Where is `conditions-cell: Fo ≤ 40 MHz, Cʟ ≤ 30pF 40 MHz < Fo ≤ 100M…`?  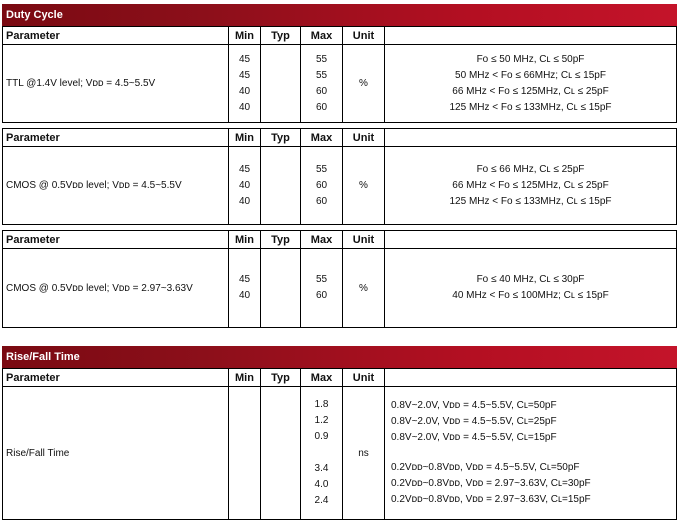 conditions-cell: Fo ≤ 40 MHz, Cʟ ≤ 30pF 40 MHz < Fo ≤ 100M… is located at coordinates (530, 288).